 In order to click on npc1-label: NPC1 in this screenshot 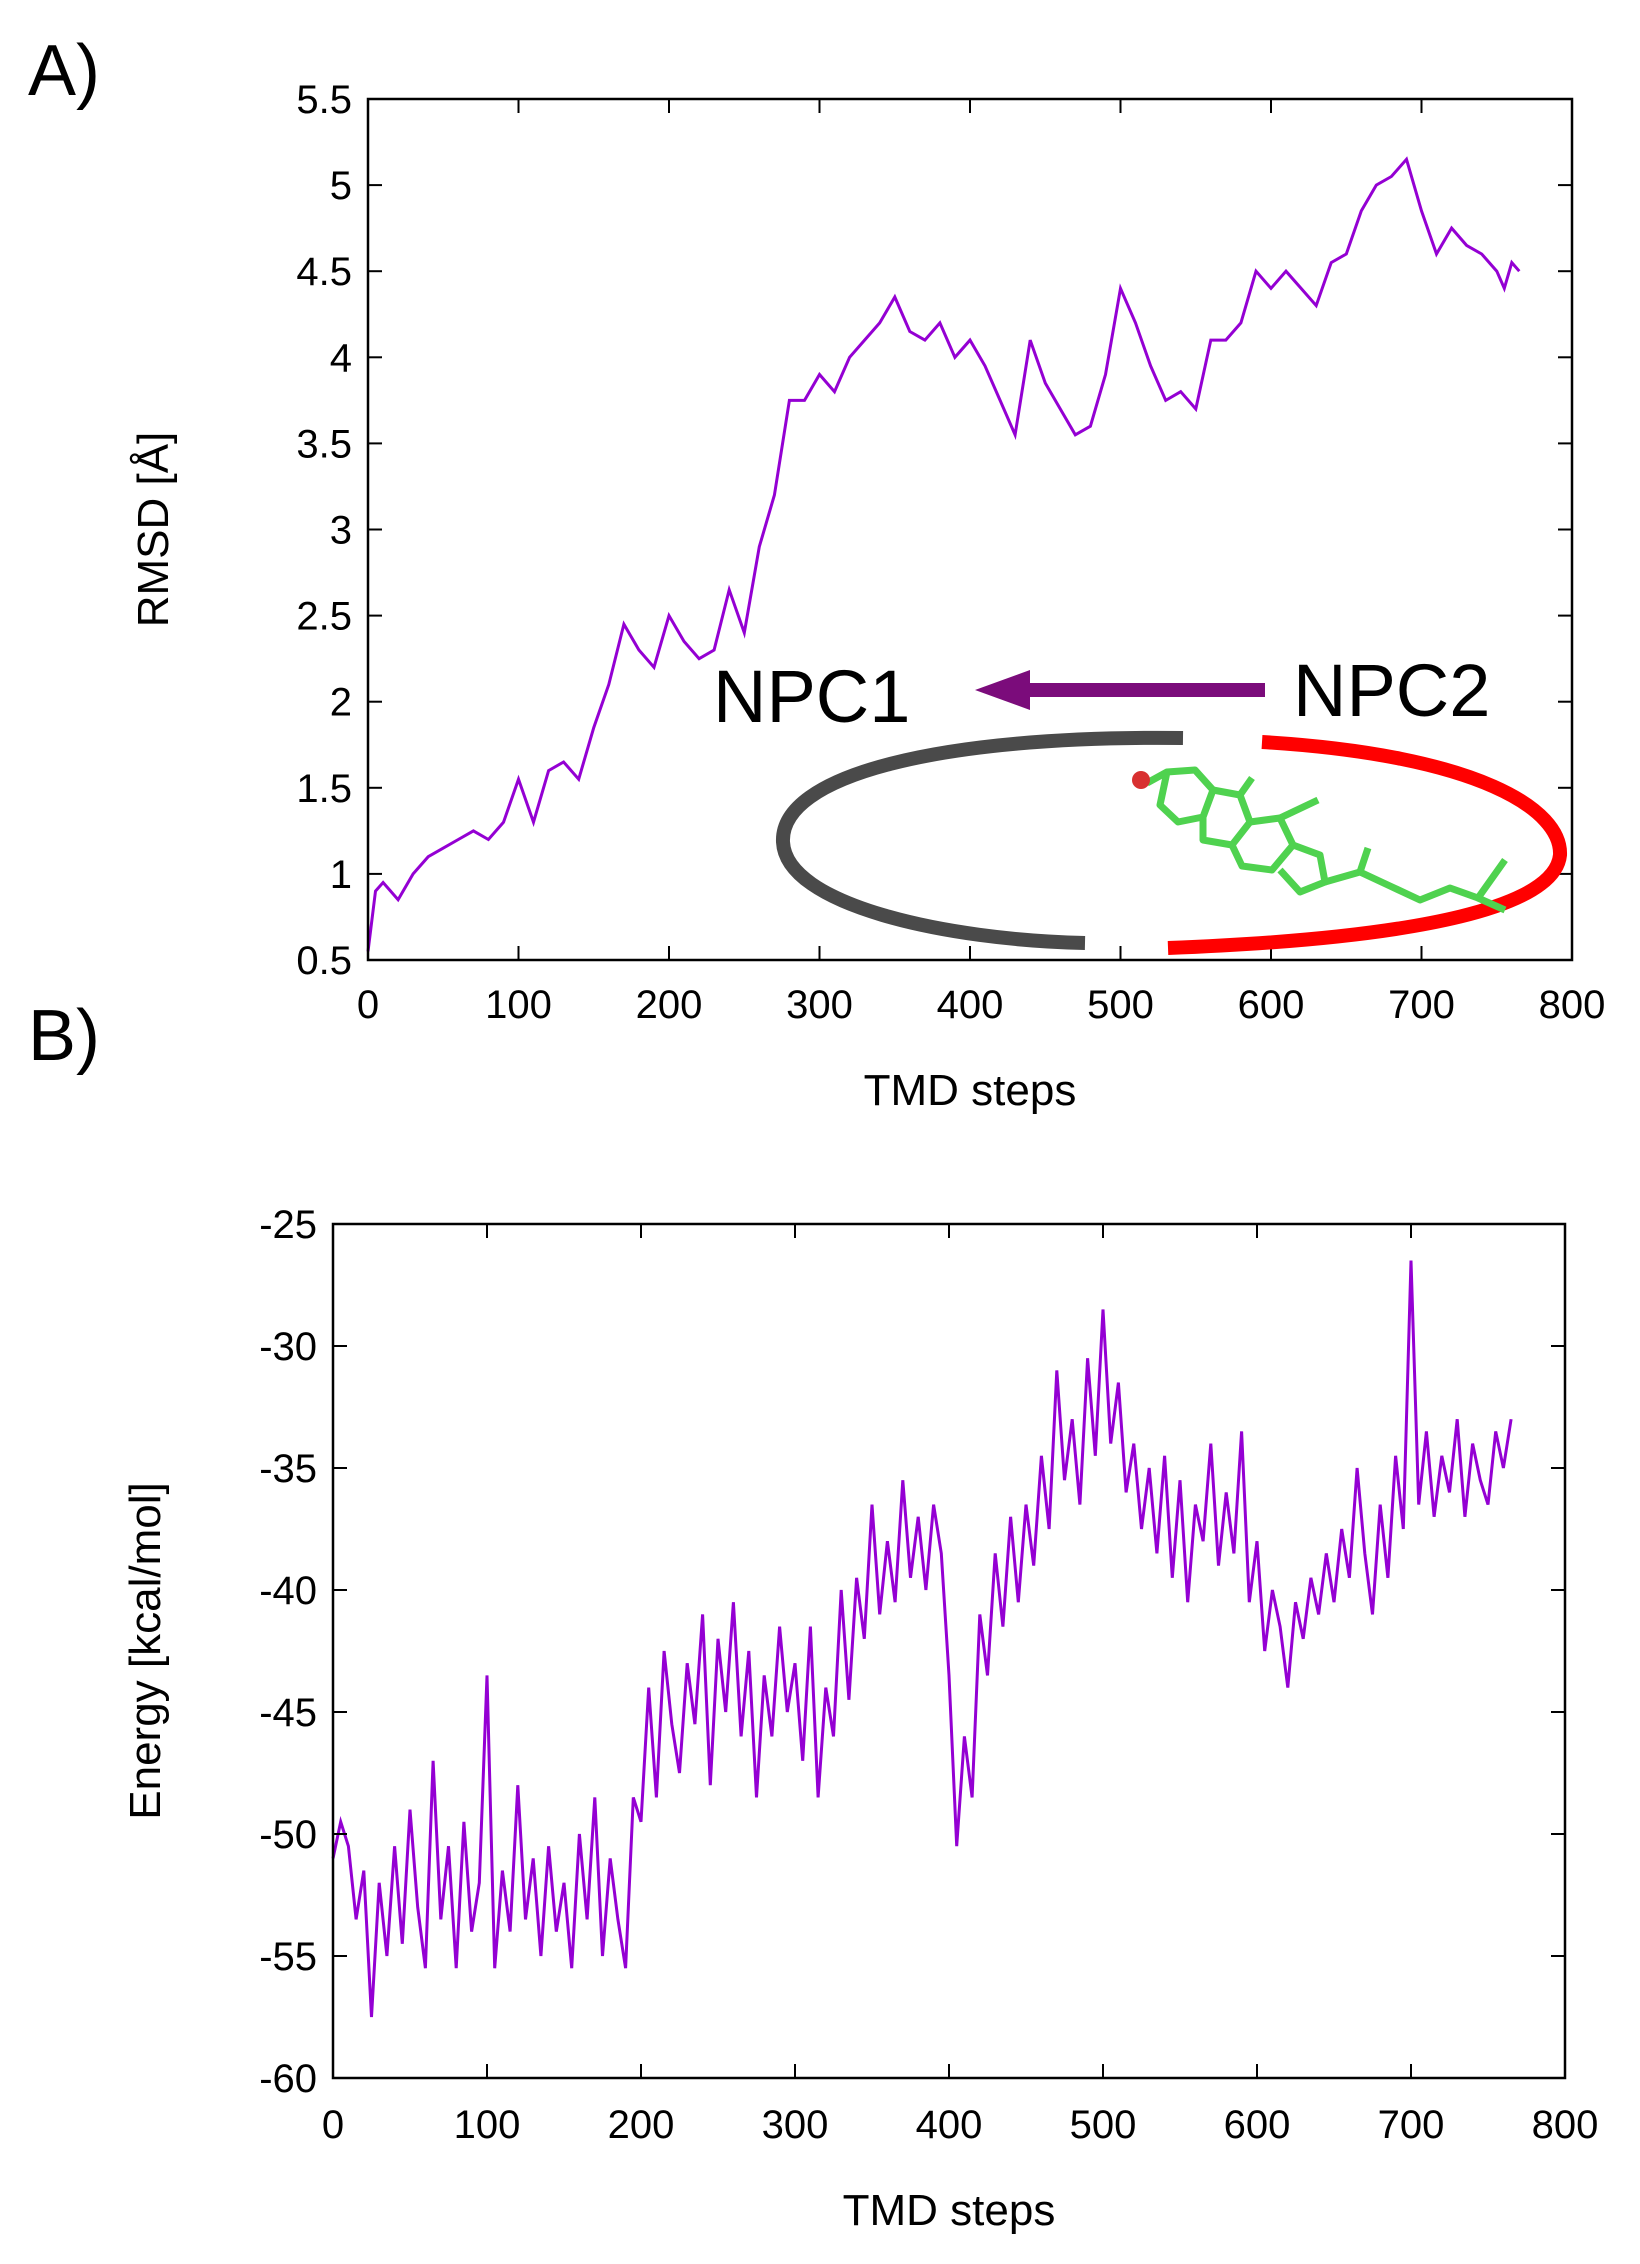, I will do `click(811, 696)`.